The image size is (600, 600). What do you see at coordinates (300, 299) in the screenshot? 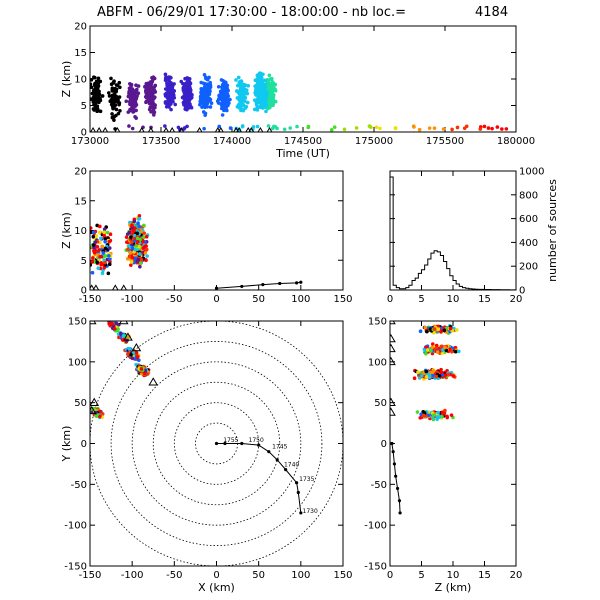
I see `x-tick-label: 100` at bounding box center [300, 299].